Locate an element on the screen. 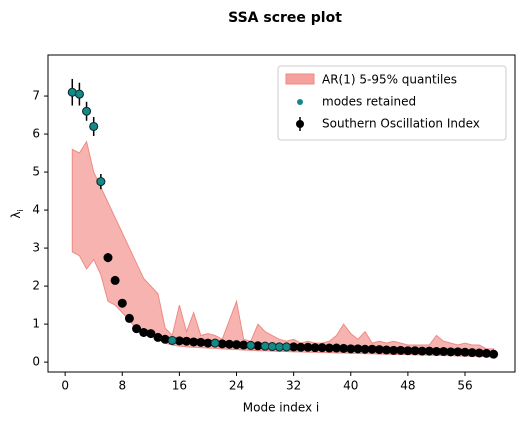  legend-label: Southern Oscillation Index is located at coordinates (401, 124).